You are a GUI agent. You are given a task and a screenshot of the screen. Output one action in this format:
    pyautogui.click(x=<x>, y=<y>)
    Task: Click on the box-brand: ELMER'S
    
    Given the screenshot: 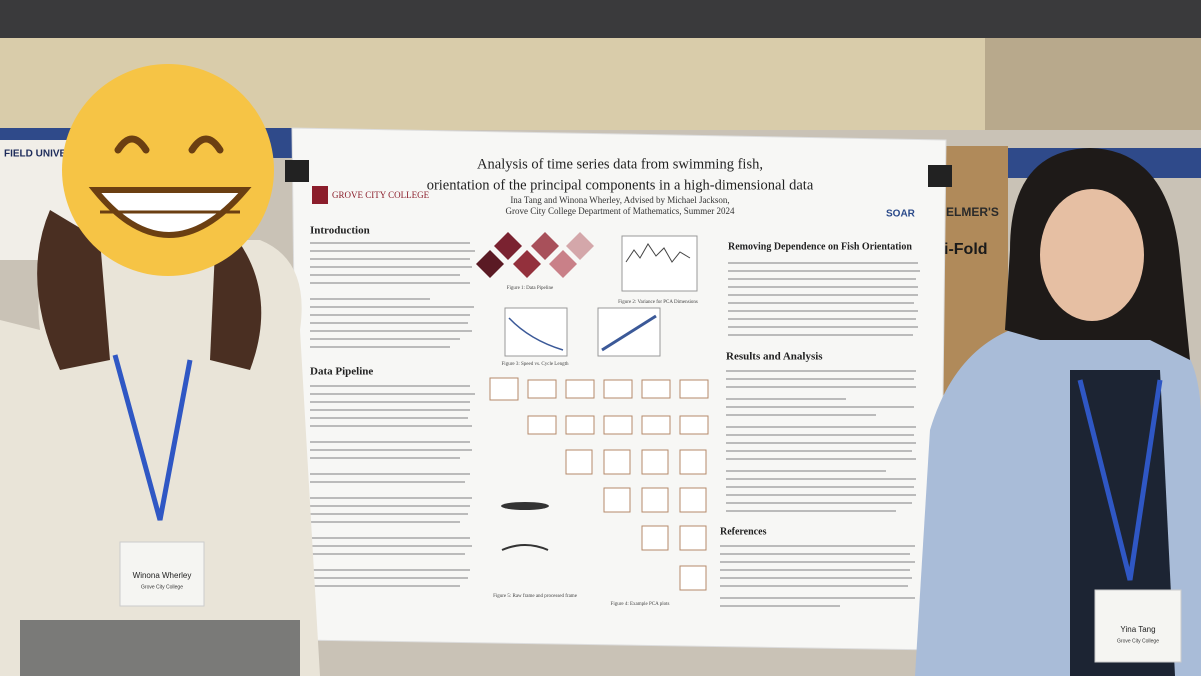 What is the action you would take?
    pyautogui.click(x=972, y=212)
    